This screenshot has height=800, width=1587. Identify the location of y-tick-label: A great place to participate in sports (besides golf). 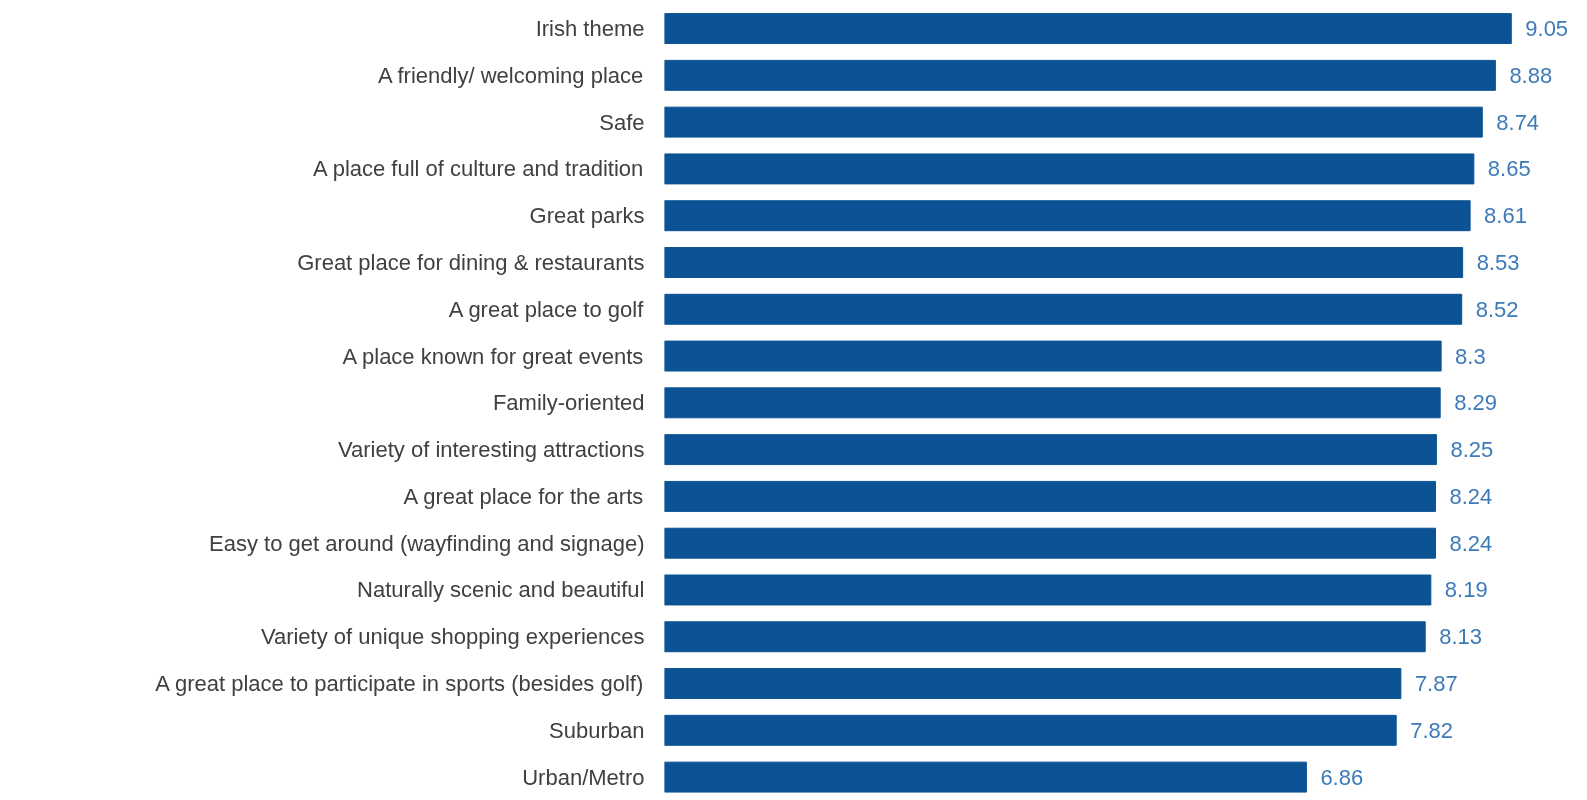
(399, 684).